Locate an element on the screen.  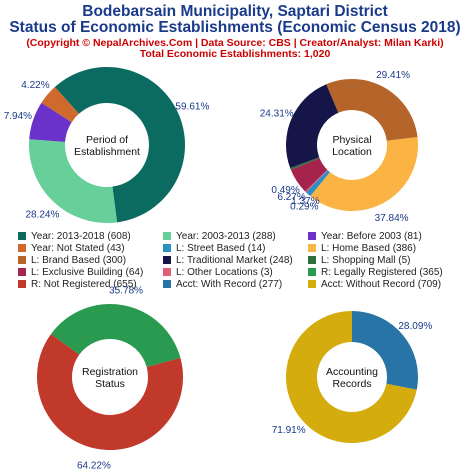
legend-item: L: Exclusive Building (64) is located at coordinates (80, 273).